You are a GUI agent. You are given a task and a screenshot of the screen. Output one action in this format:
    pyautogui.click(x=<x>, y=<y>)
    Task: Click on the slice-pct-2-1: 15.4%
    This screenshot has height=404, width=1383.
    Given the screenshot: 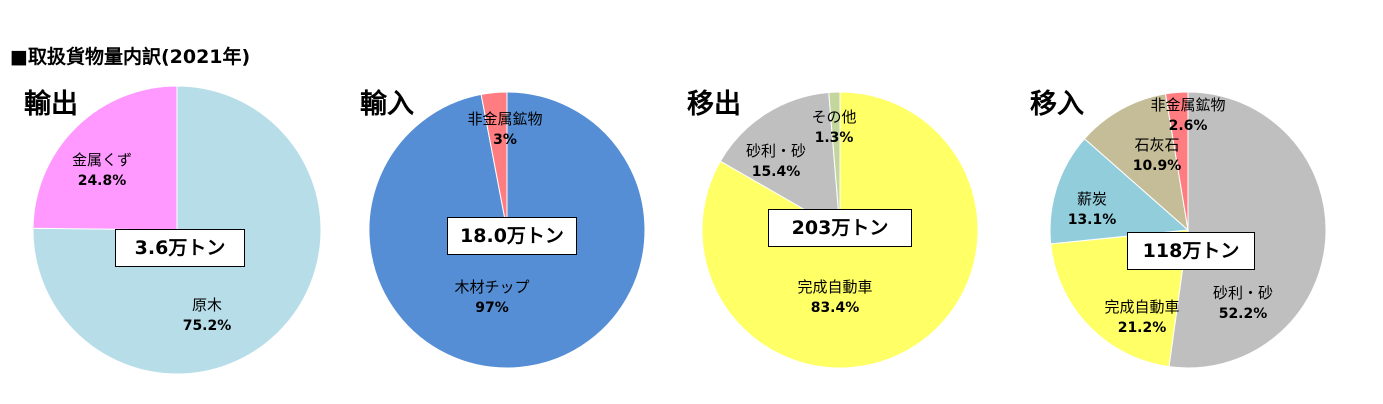 What is the action you would take?
    pyautogui.click(x=776, y=172)
    